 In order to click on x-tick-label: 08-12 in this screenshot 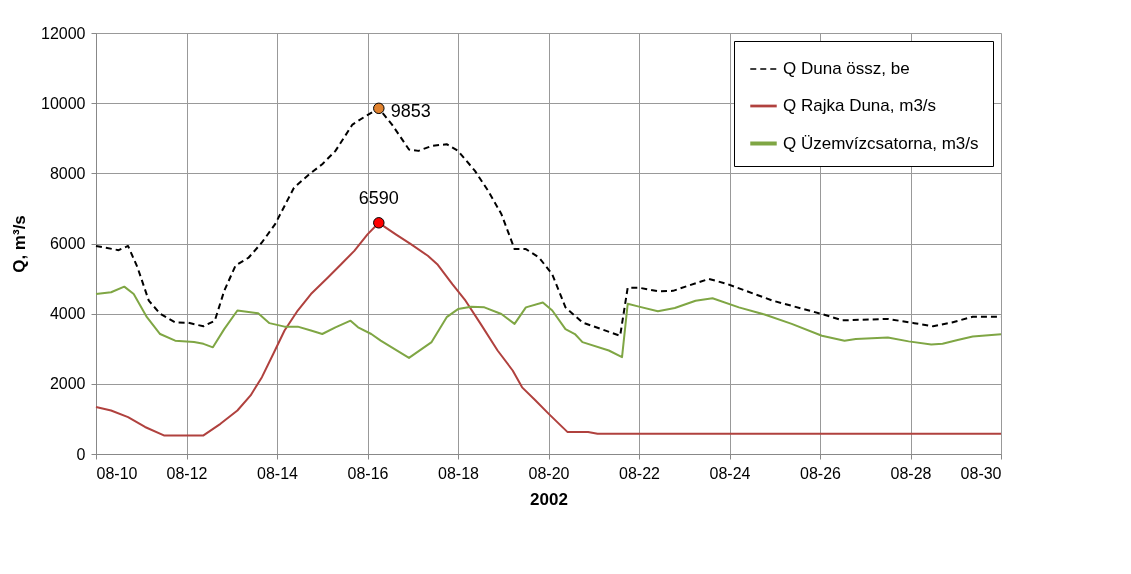, I will do `click(187, 473)`.